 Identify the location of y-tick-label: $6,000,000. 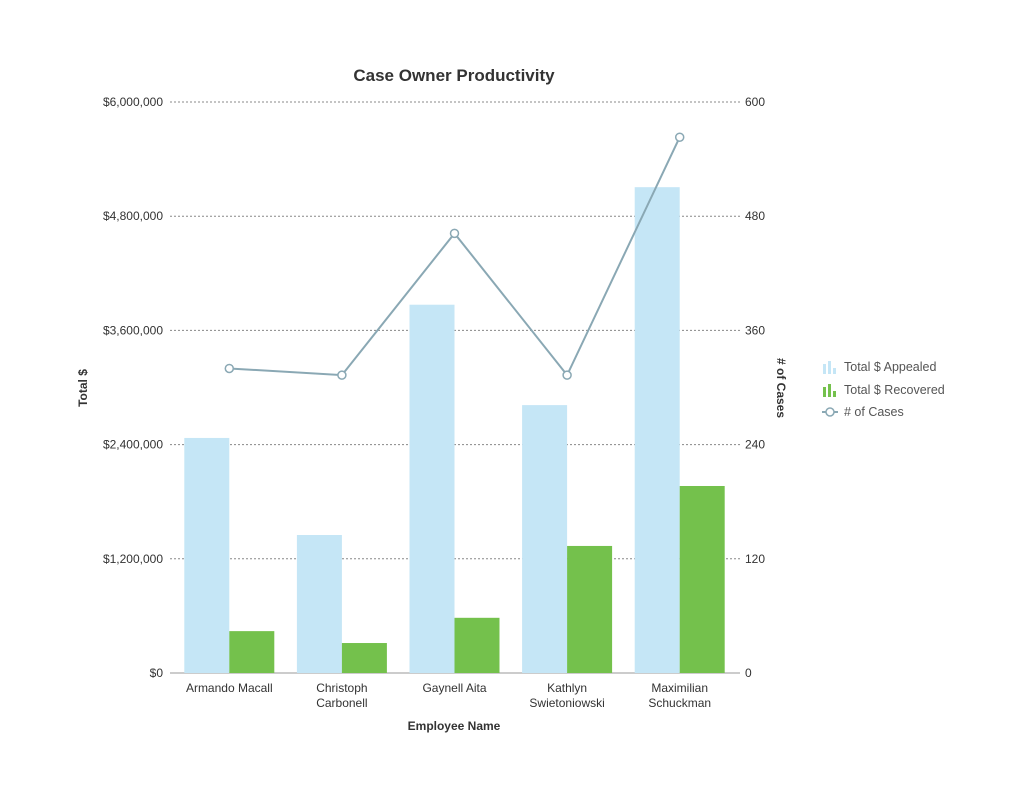
(133, 102).